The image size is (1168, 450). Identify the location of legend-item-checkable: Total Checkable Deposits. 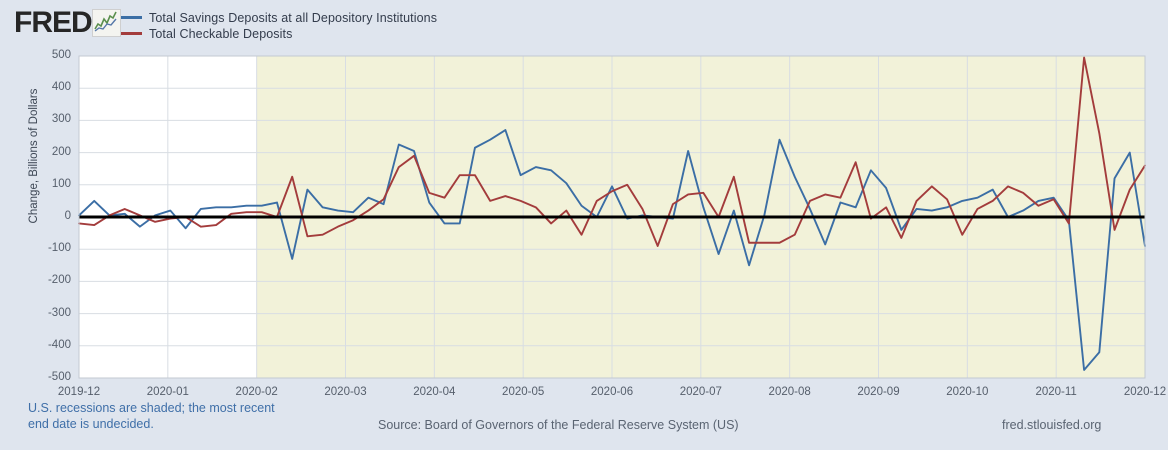
(279, 34).